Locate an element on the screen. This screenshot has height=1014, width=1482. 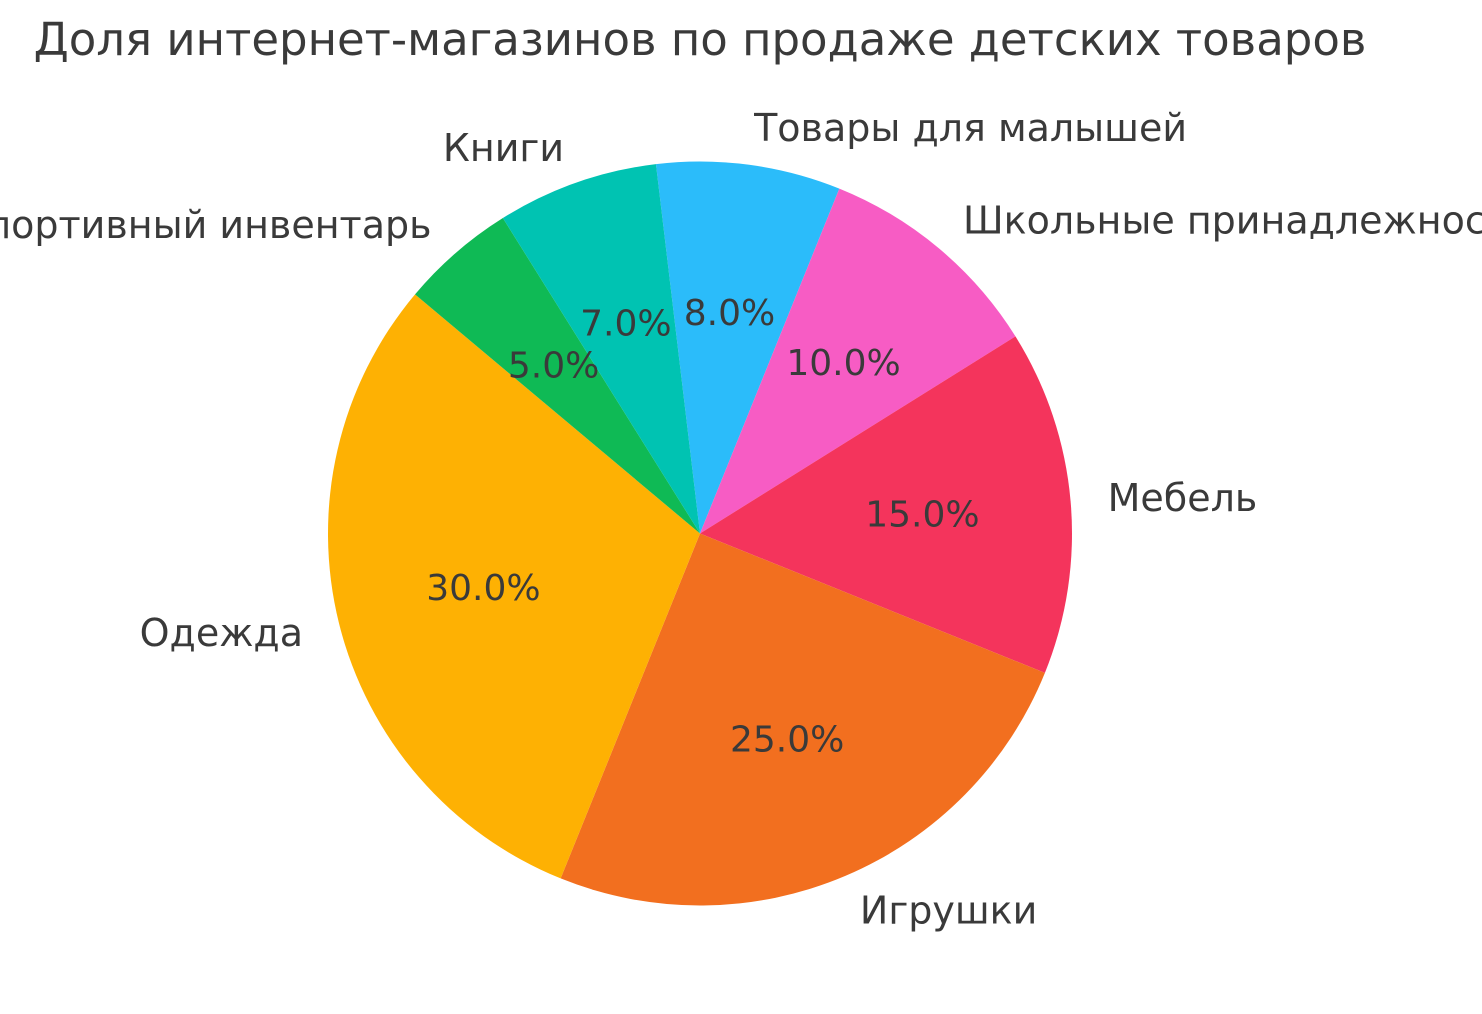
slice-percent-label: 25.0% is located at coordinates (787, 740).